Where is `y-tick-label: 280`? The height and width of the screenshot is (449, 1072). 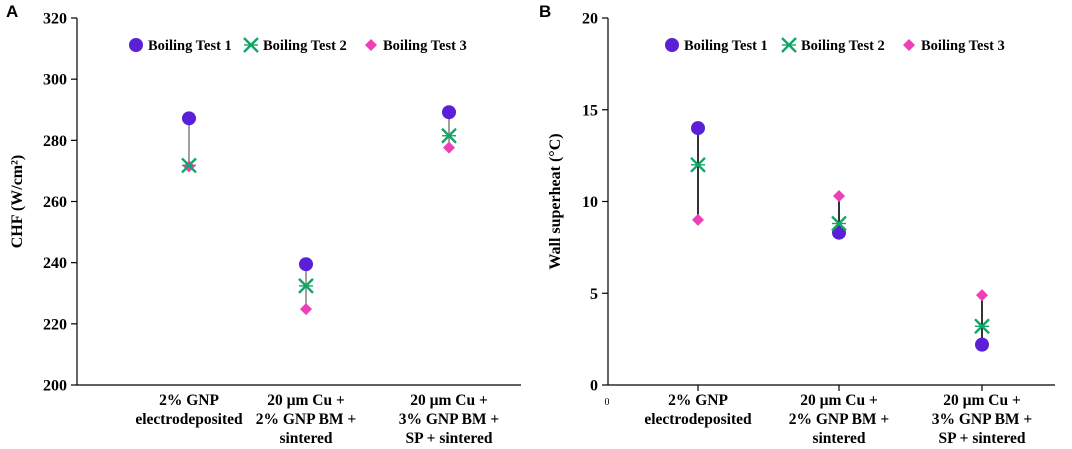
y-tick-label: 280 is located at coordinates (55, 141).